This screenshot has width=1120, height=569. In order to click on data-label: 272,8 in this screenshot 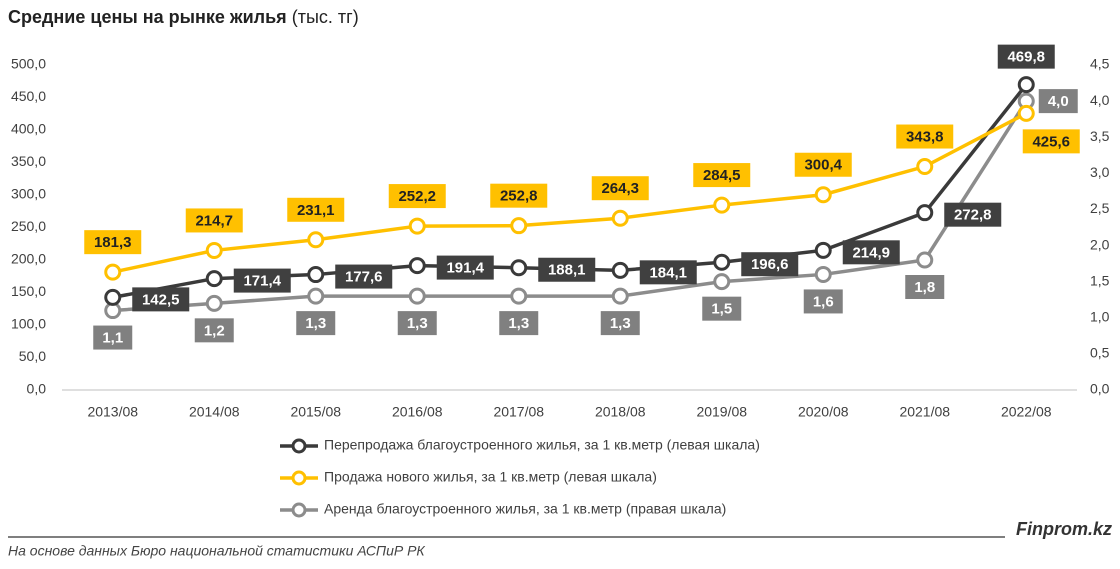, I will do `click(973, 215)`.